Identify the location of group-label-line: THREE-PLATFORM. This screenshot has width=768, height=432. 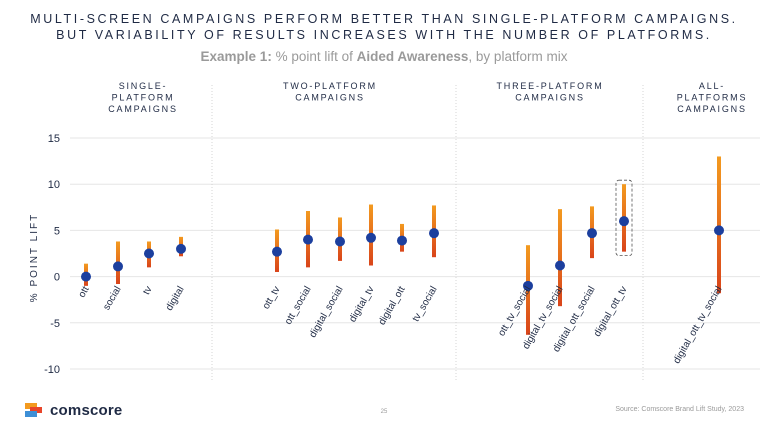
(549, 86).